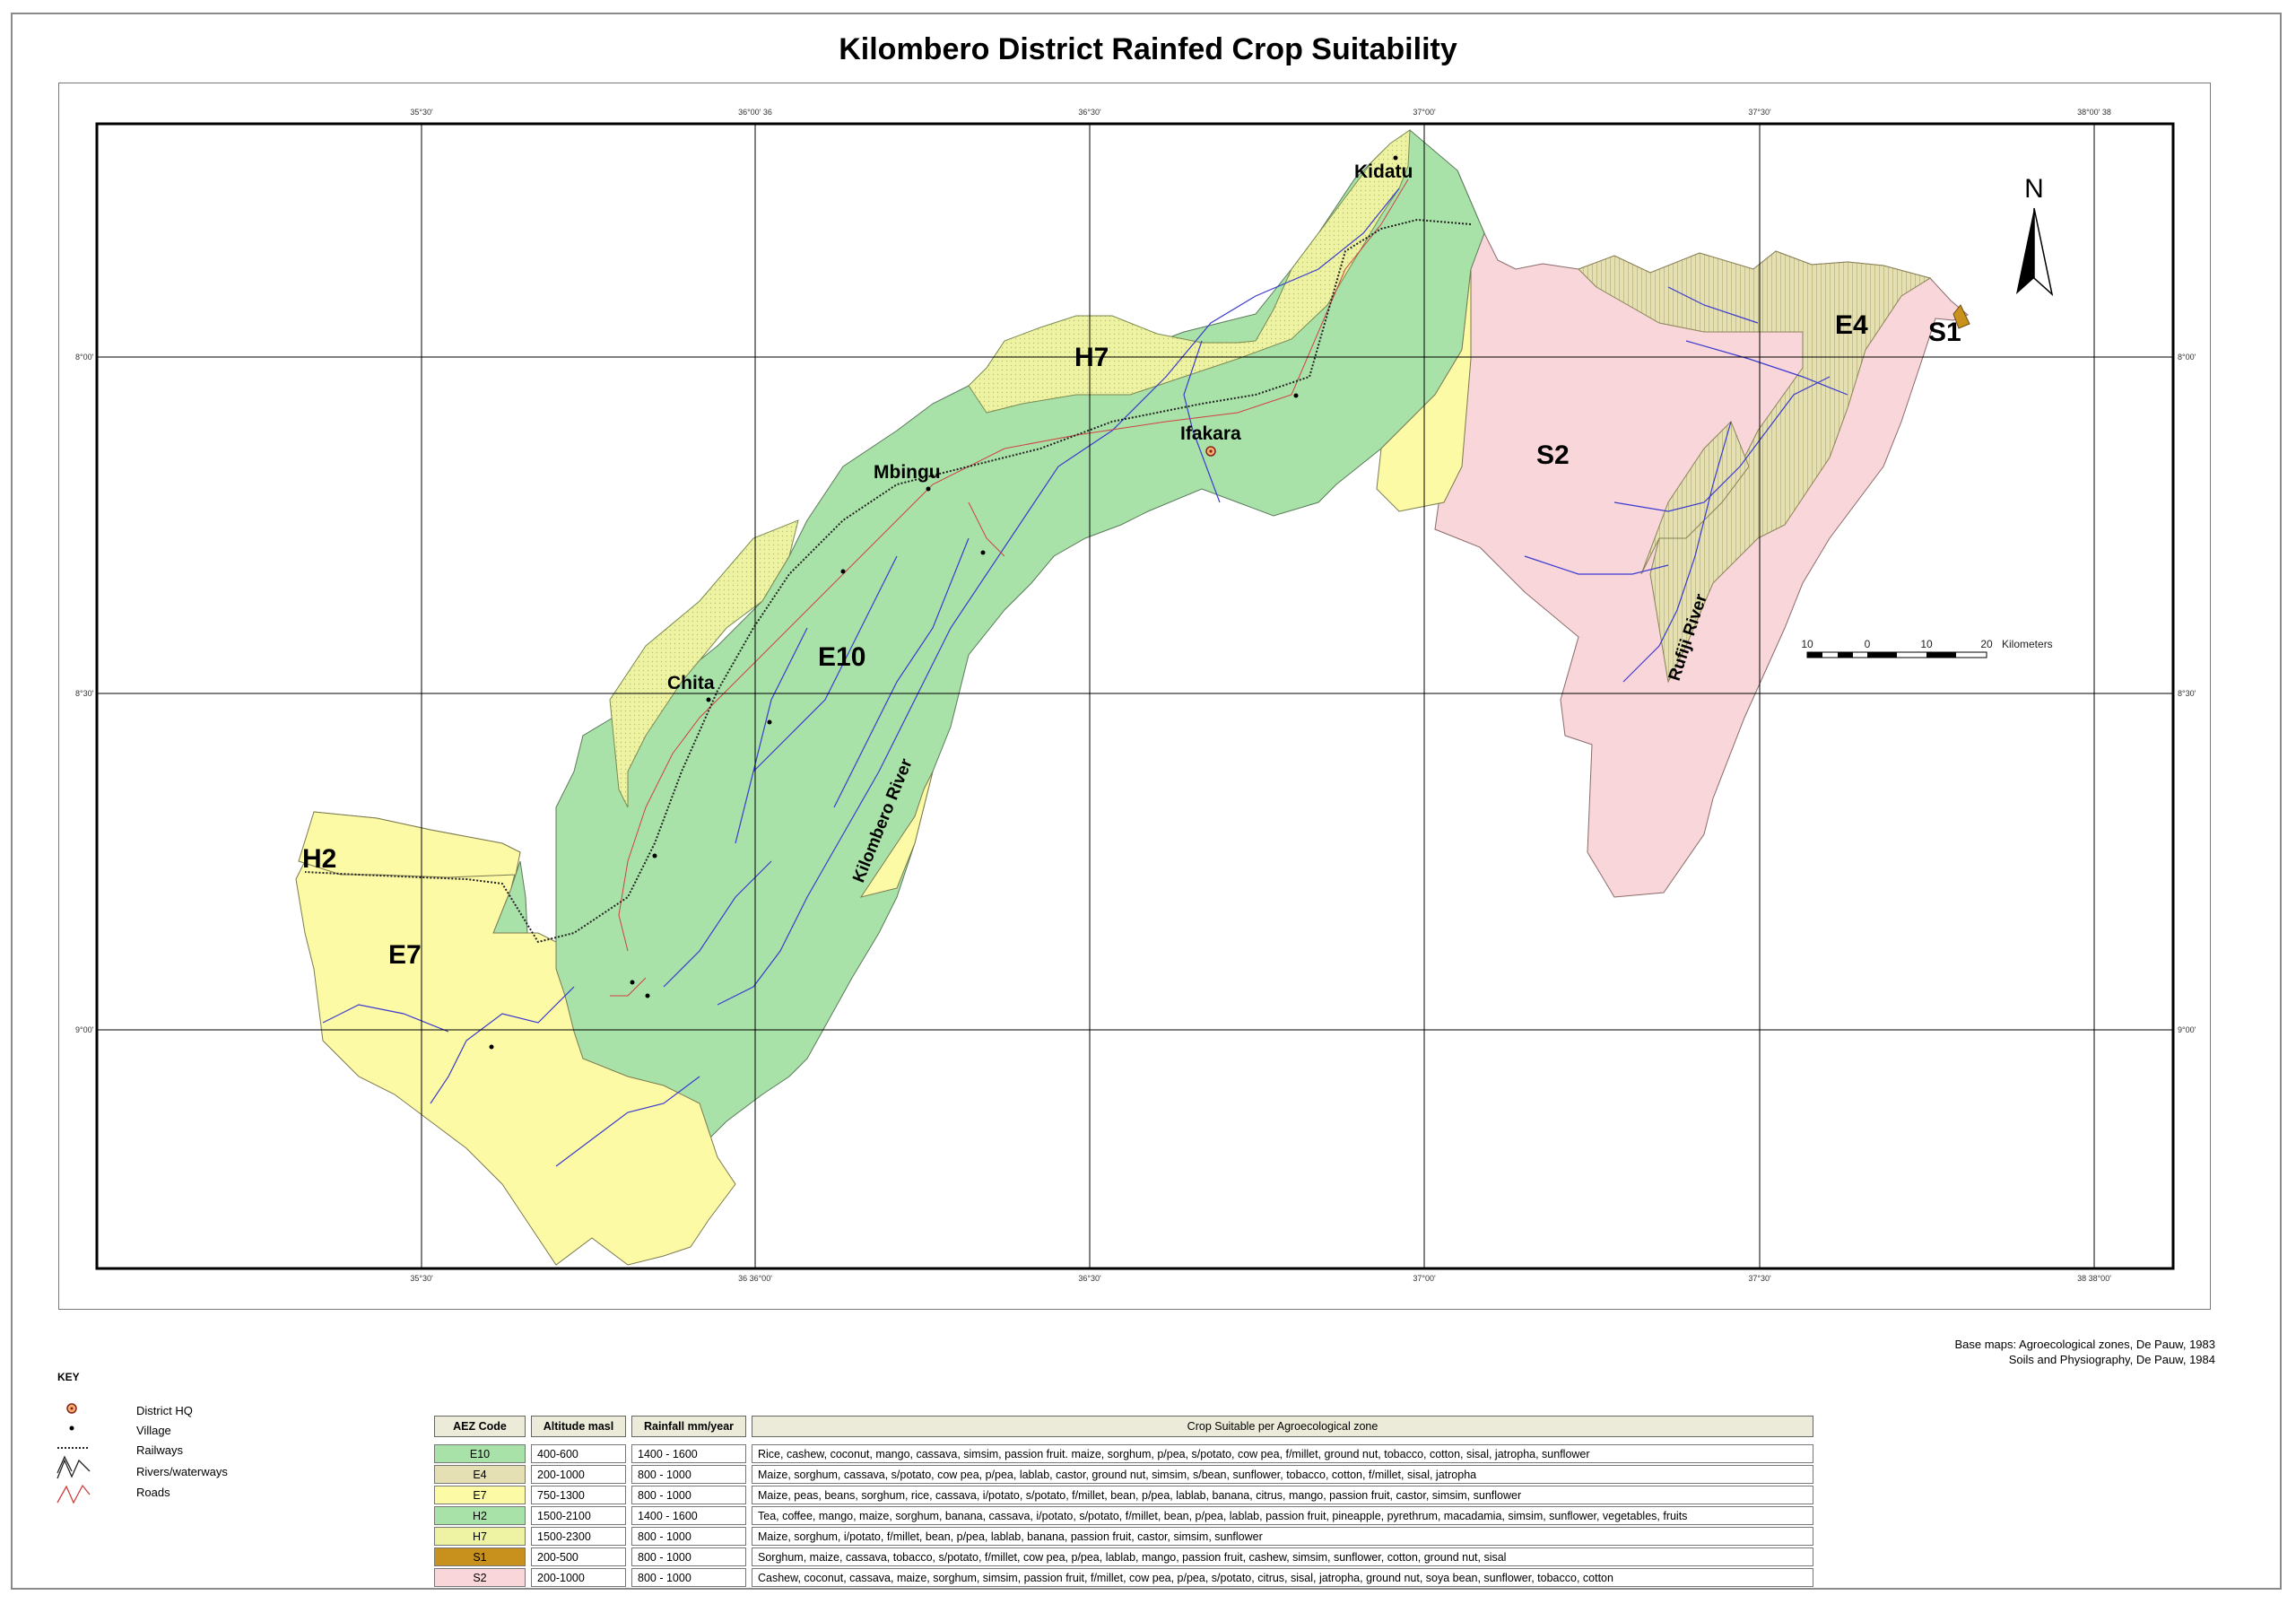 This screenshot has width=2296, height=1604. Describe the element at coordinates (84, 693) in the screenshot. I see `left-label-2: 8°30'` at that location.